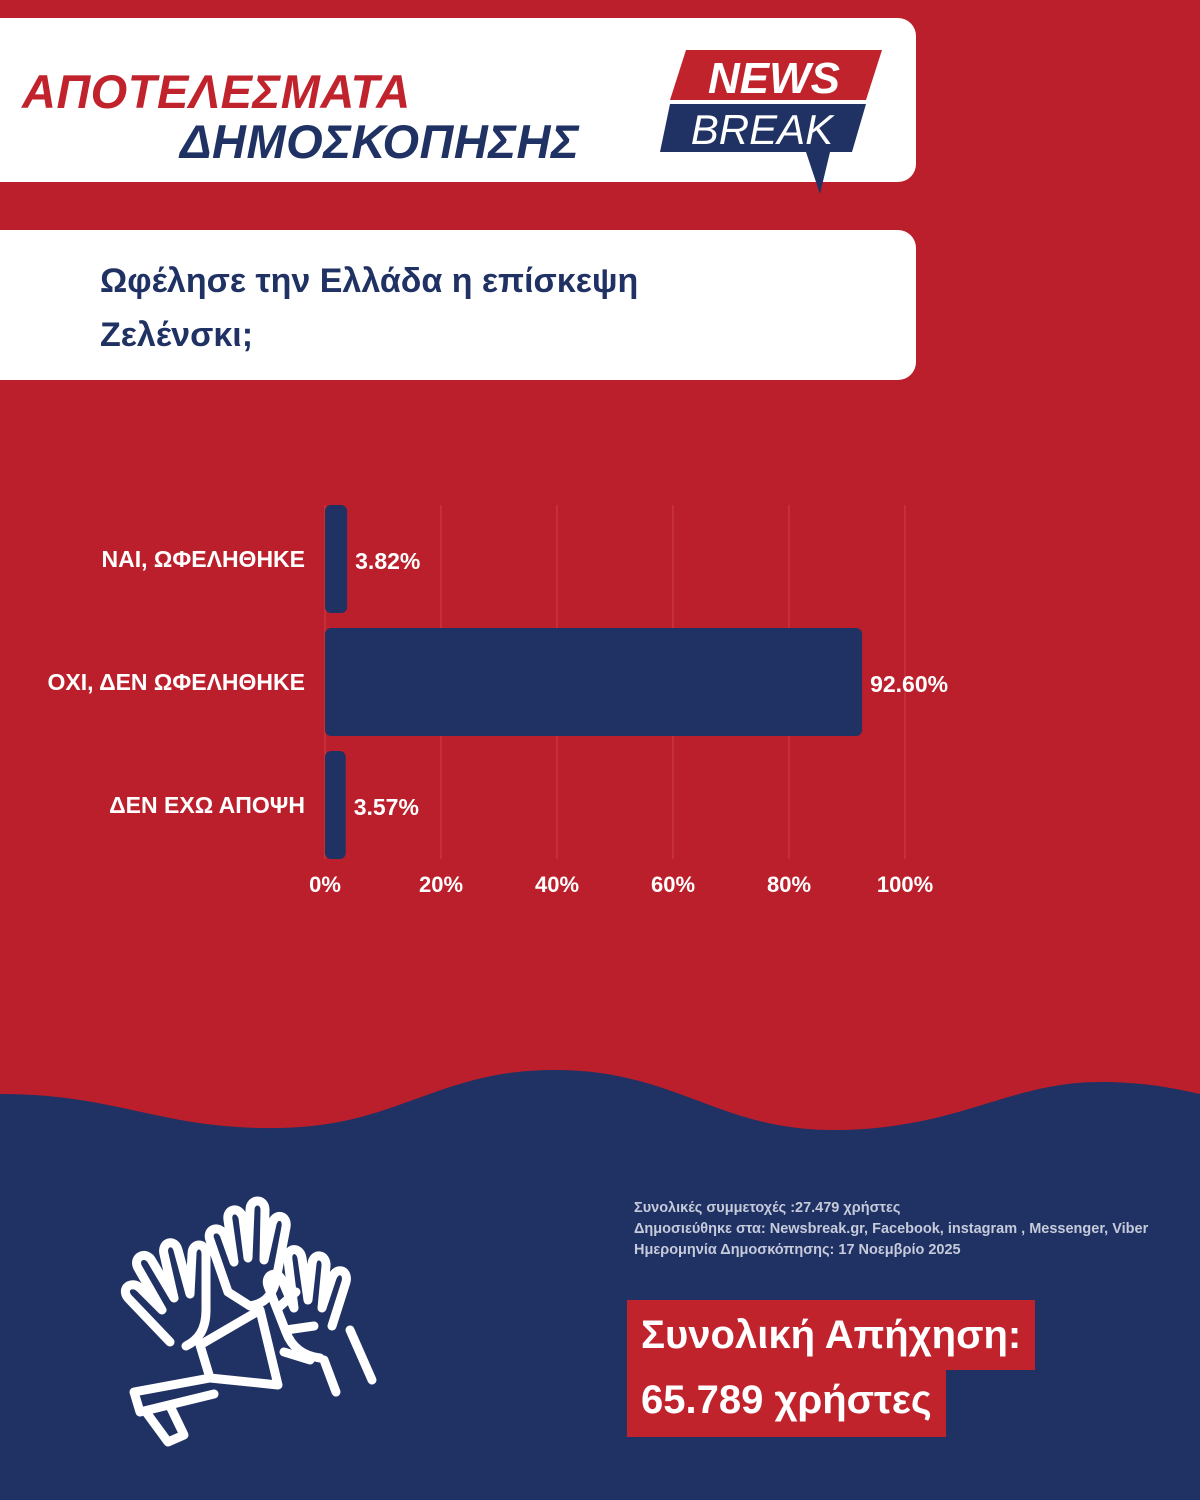  Describe the element at coordinates (441, 884) in the screenshot. I see `x-tick-label: 20%` at that location.